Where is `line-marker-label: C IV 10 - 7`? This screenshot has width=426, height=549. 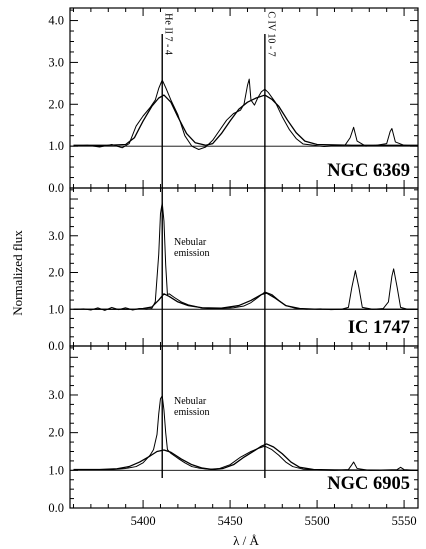
line-marker-label: C IV 10 - 7 is located at coordinates (270, 33).